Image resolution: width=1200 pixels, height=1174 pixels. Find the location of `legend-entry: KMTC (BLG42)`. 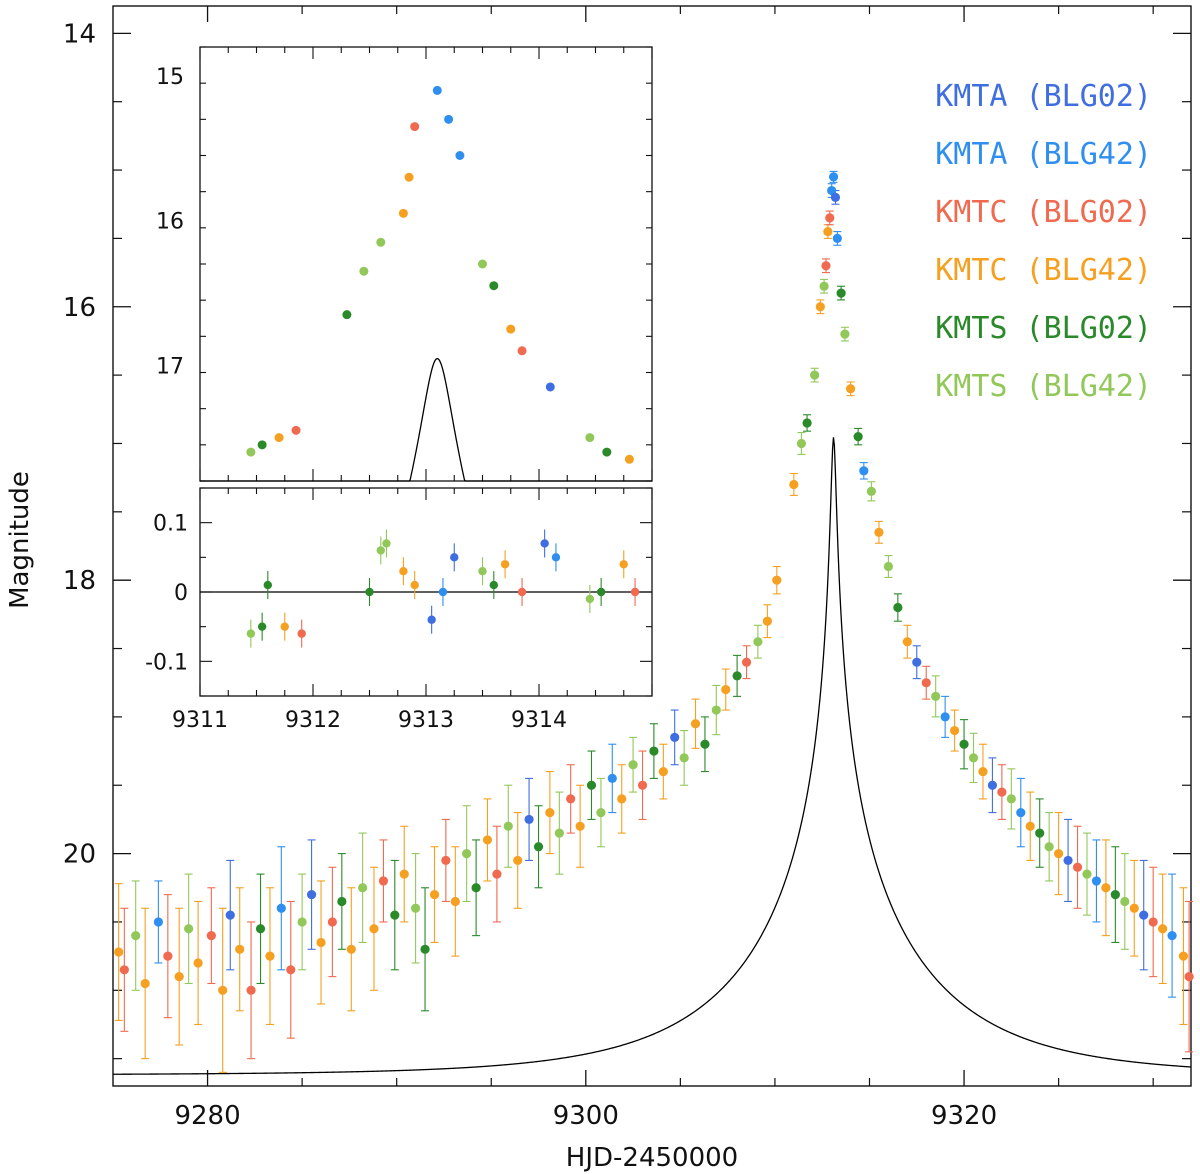

legend-entry: KMTC (BLG42) is located at coordinates (1043, 270).